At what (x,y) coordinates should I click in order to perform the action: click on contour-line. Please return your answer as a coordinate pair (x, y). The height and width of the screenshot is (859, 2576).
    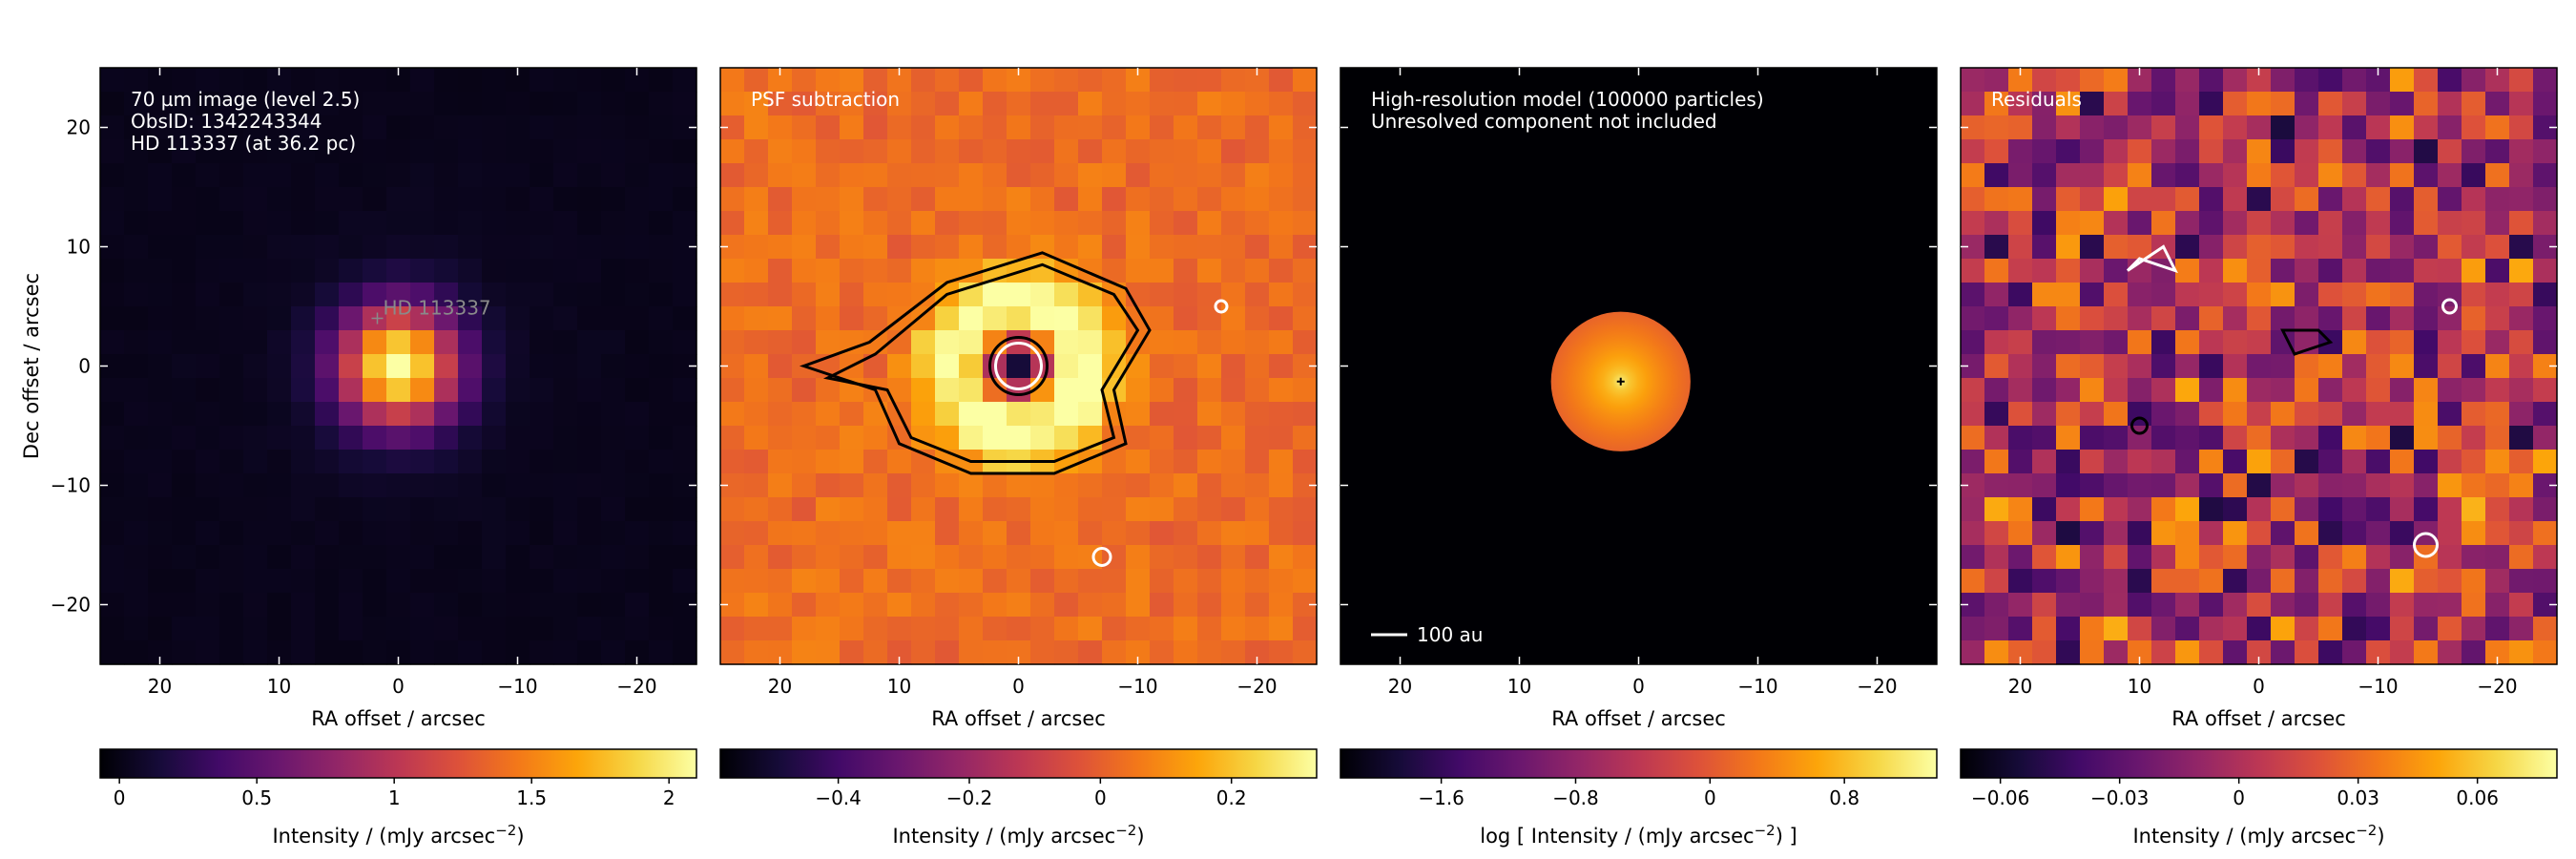
    Looking at the image, I should click on (1101, 557).